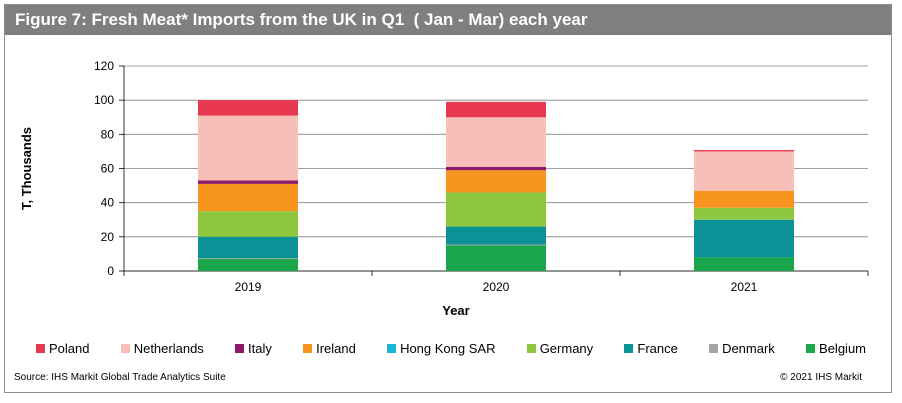  I want to click on y-tick-label: 60, so click(108, 169).